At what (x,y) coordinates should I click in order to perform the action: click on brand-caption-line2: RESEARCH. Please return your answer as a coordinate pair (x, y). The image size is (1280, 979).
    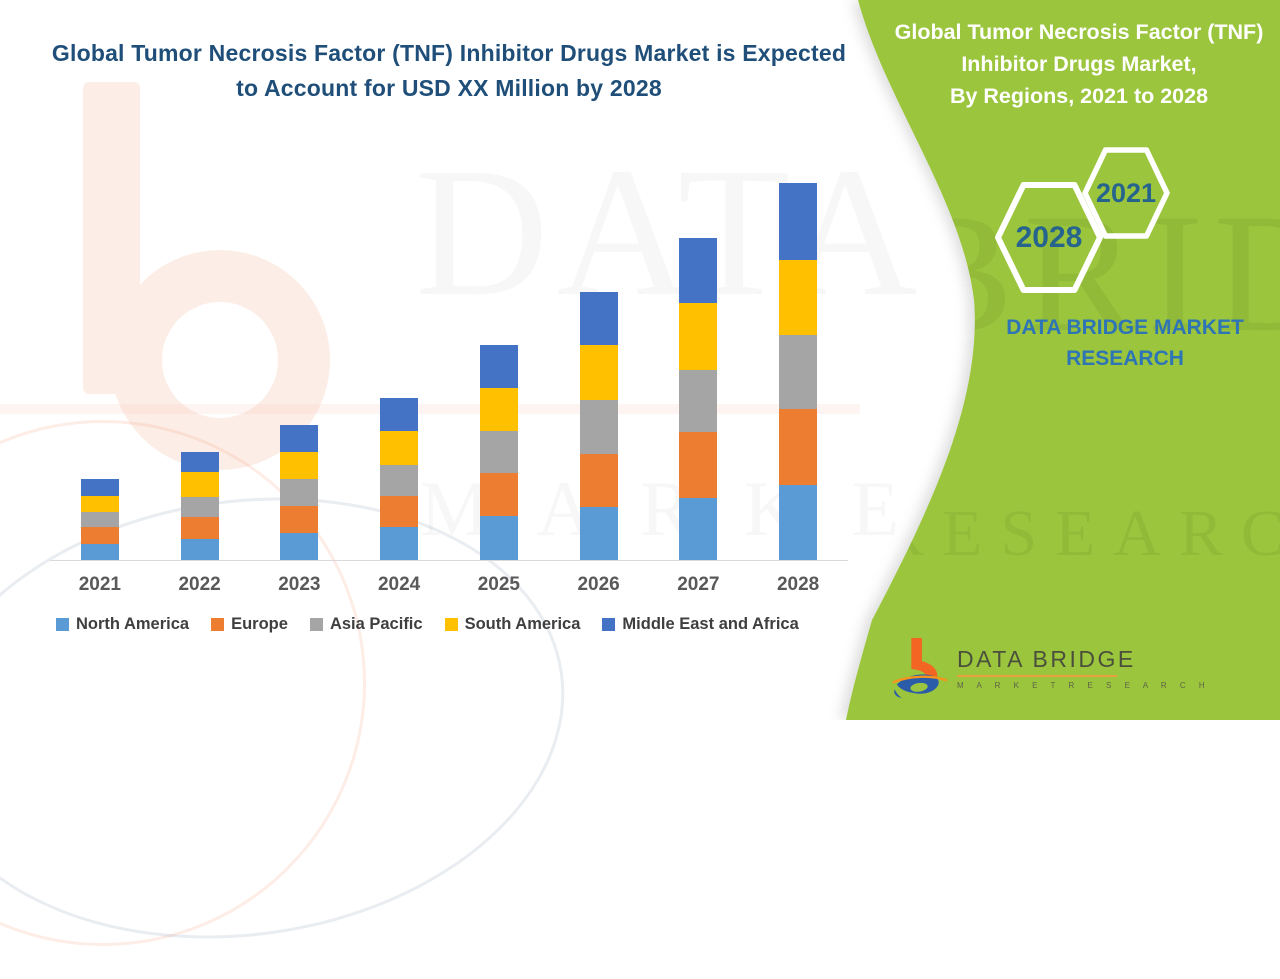
    Looking at the image, I should click on (1125, 358).